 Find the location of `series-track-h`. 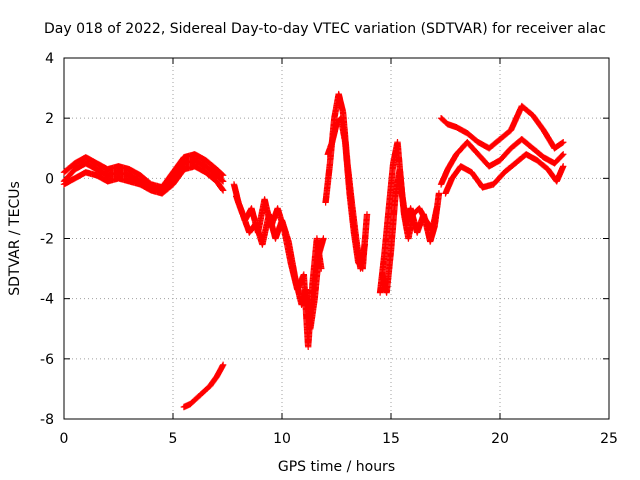

series-track-h is located at coordinates (347, 193).